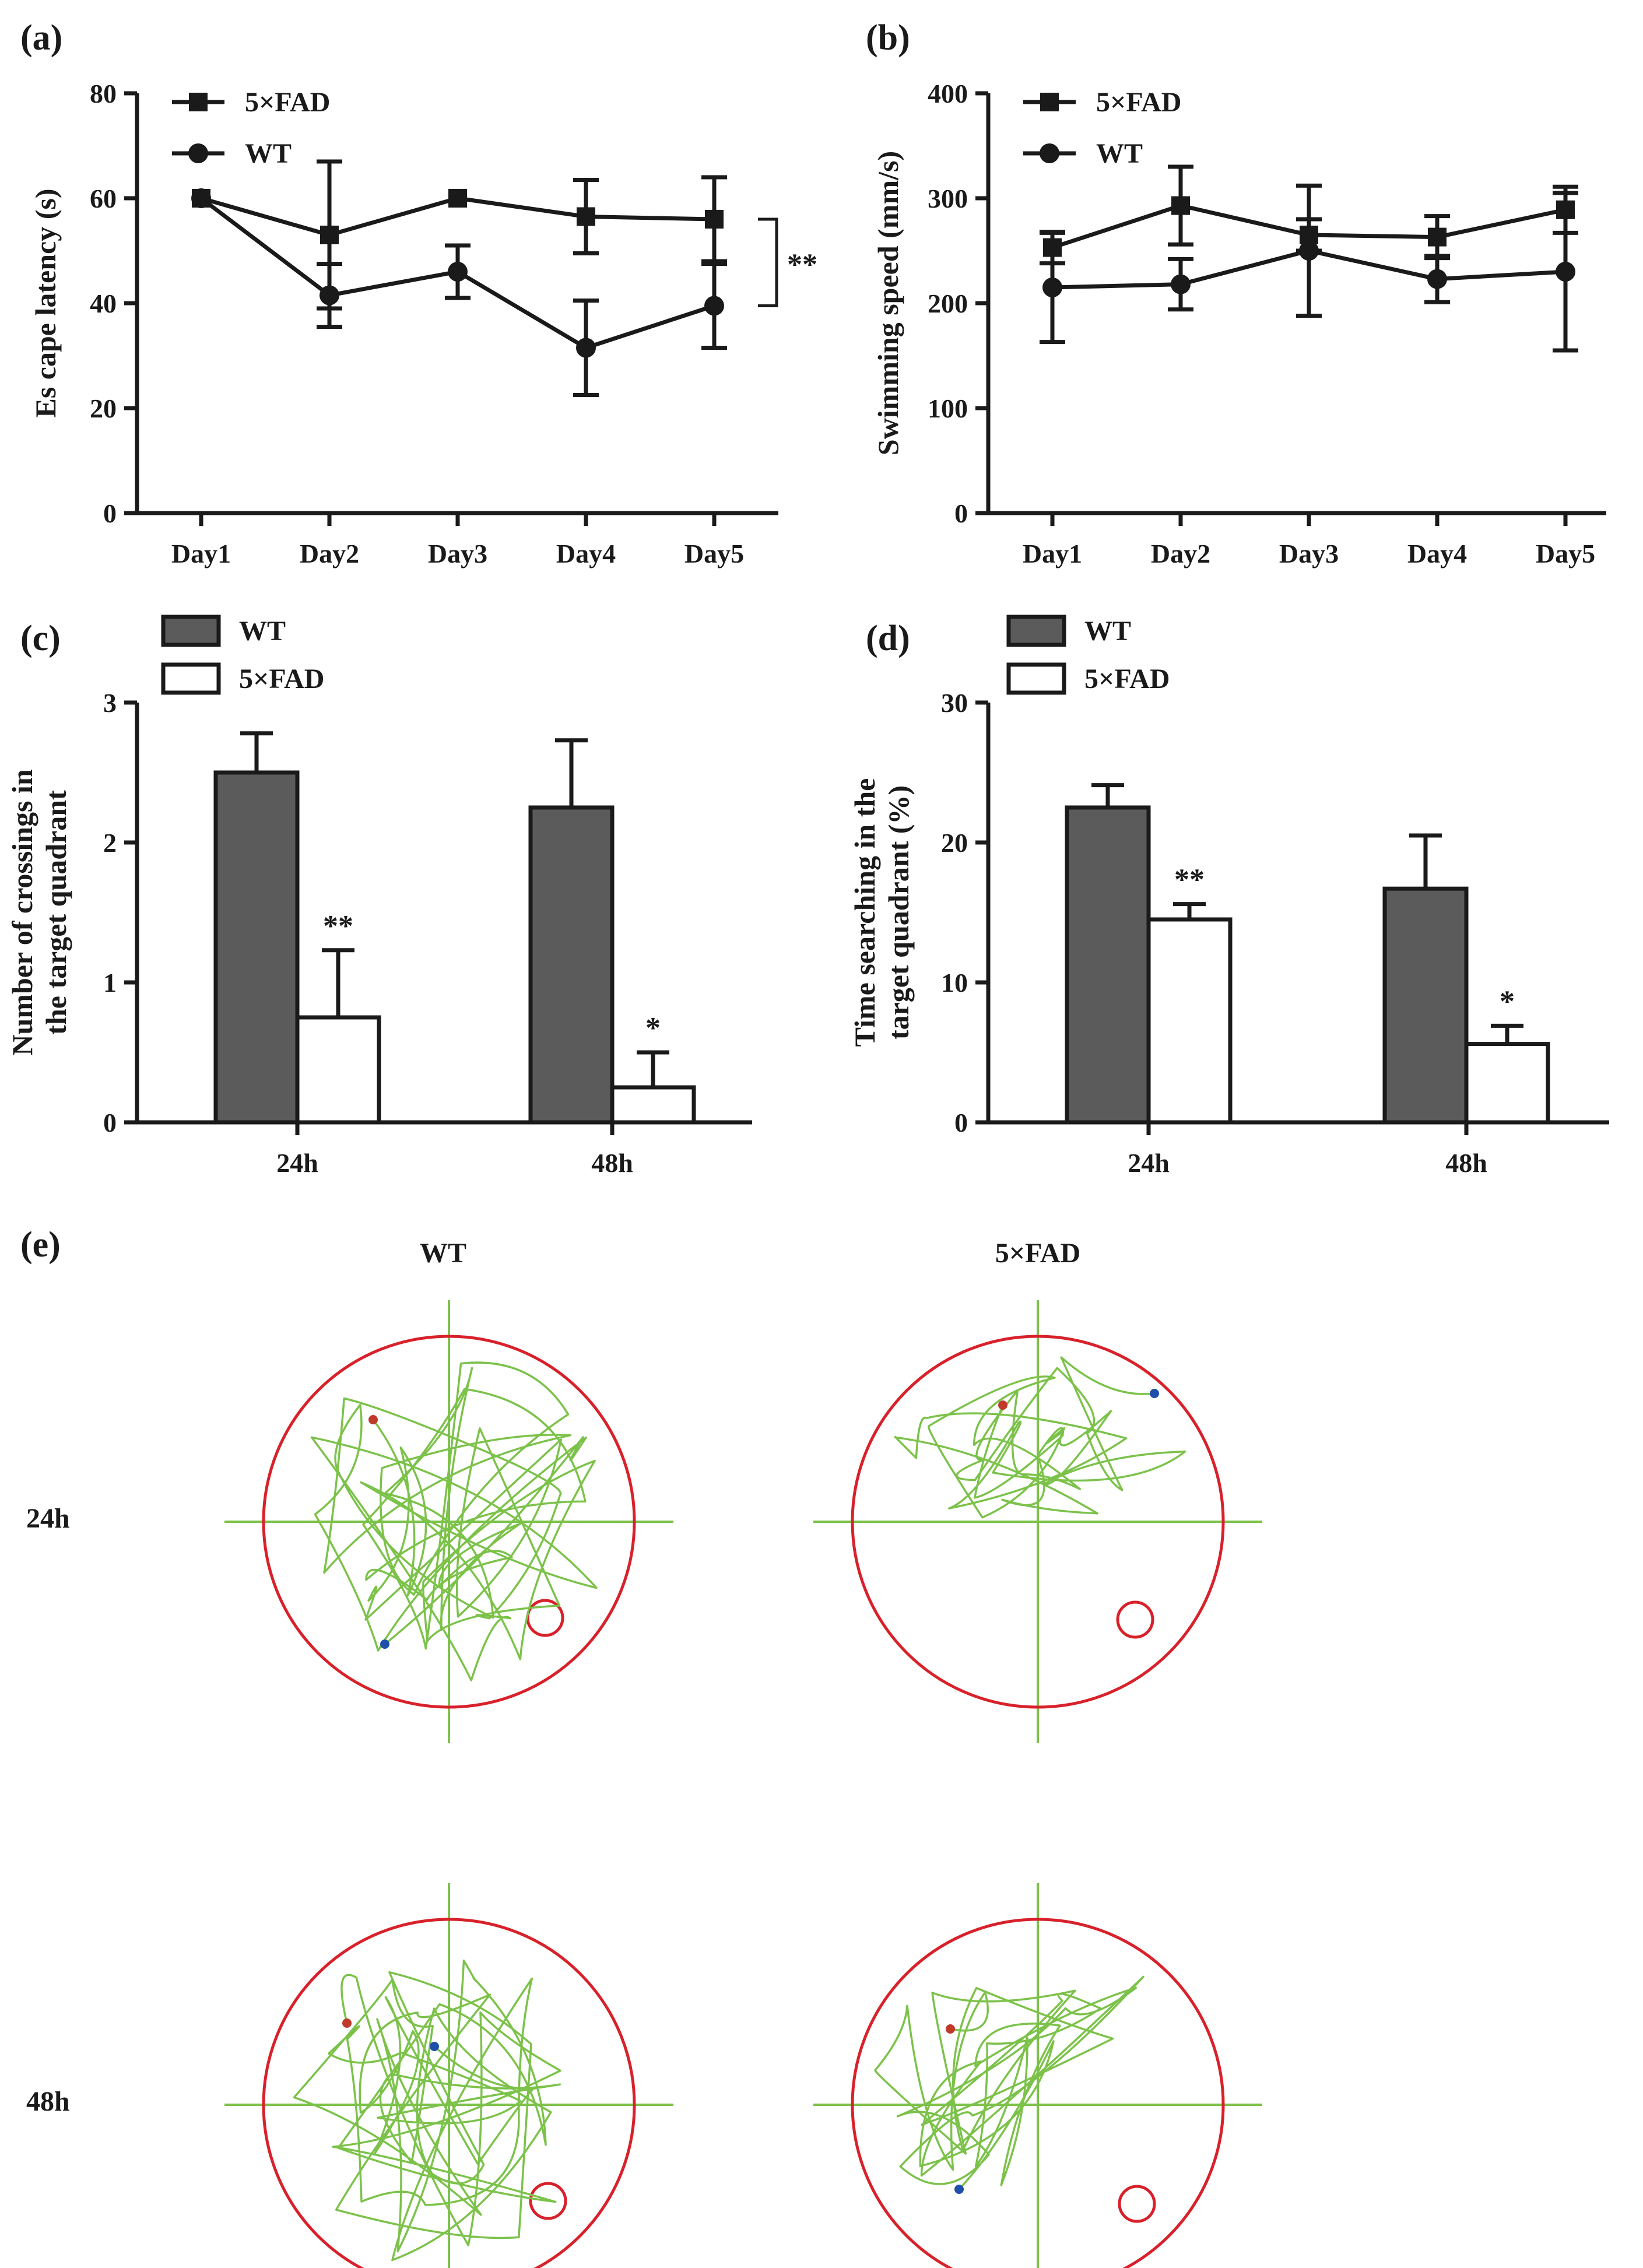 The height and width of the screenshot is (2268, 1643). What do you see at coordinates (948, 408) in the screenshot?
I see `y-tick-label: 100` at bounding box center [948, 408].